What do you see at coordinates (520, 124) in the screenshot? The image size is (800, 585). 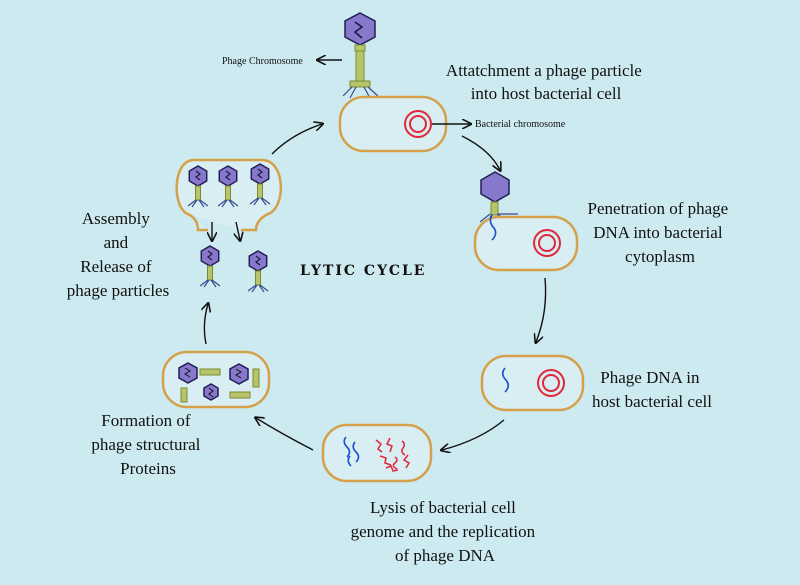 I see `bacterial-chromosome-label: Bacterial chromosome` at bounding box center [520, 124].